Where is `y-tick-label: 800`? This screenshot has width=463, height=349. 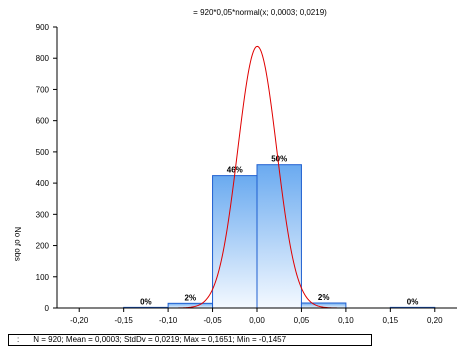 y-tick-label: 800 is located at coordinates (43, 58).